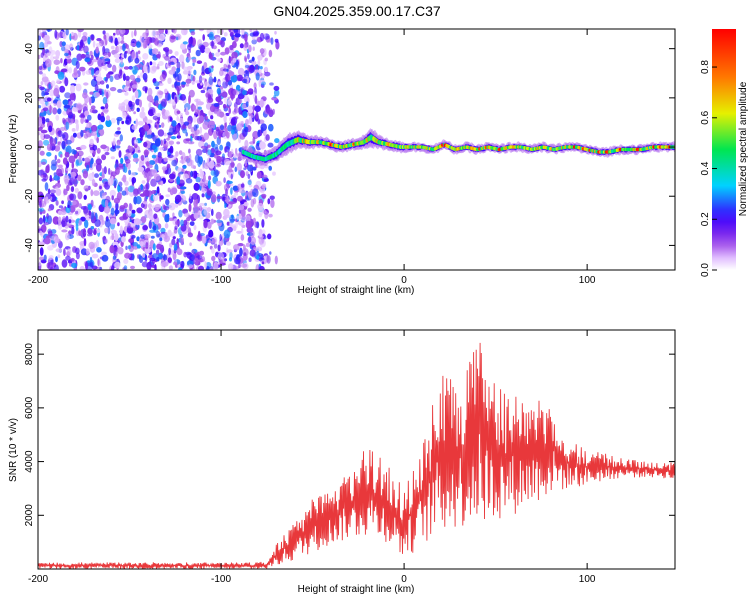  What do you see at coordinates (724, 149) in the screenshot?
I see `colorbar-scale` at bounding box center [724, 149].